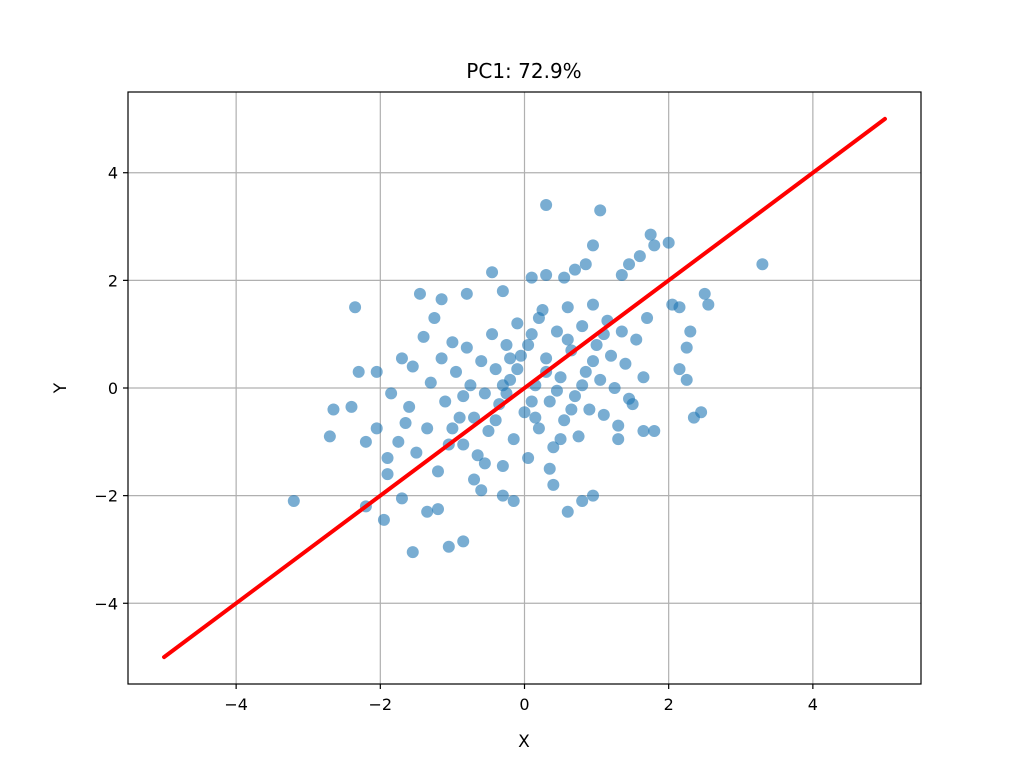  I want to click on y-tick-label-1: −2, so click(106, 496).